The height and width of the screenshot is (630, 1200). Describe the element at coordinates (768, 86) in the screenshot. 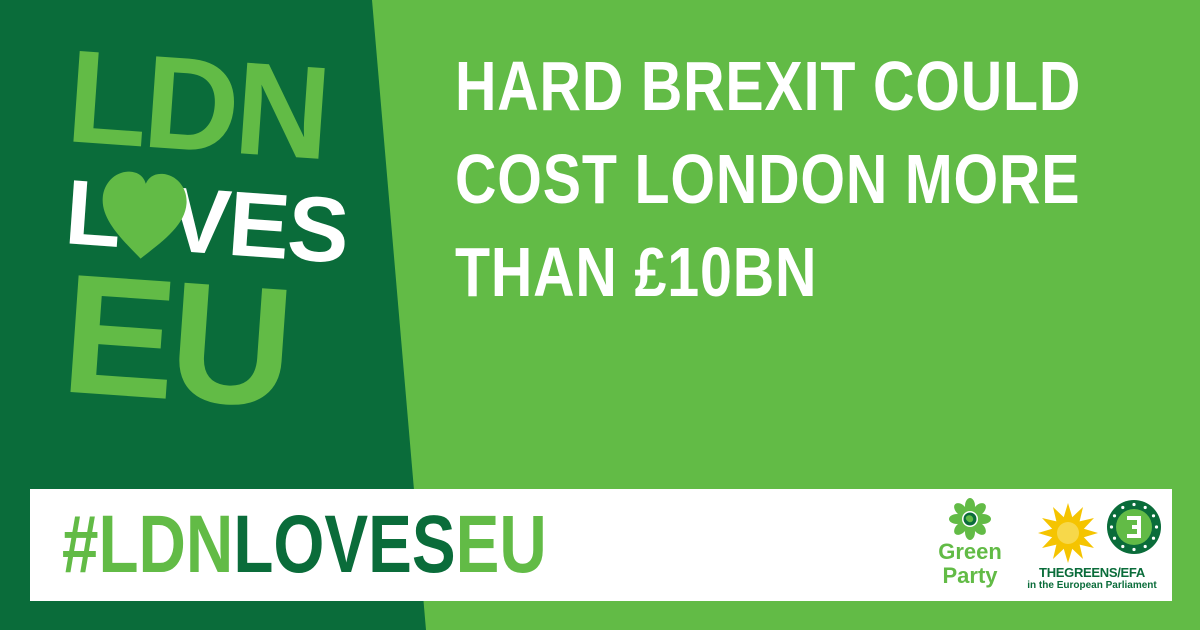

I see `headline-line-1: HARD BREXIT COULD` at that location.